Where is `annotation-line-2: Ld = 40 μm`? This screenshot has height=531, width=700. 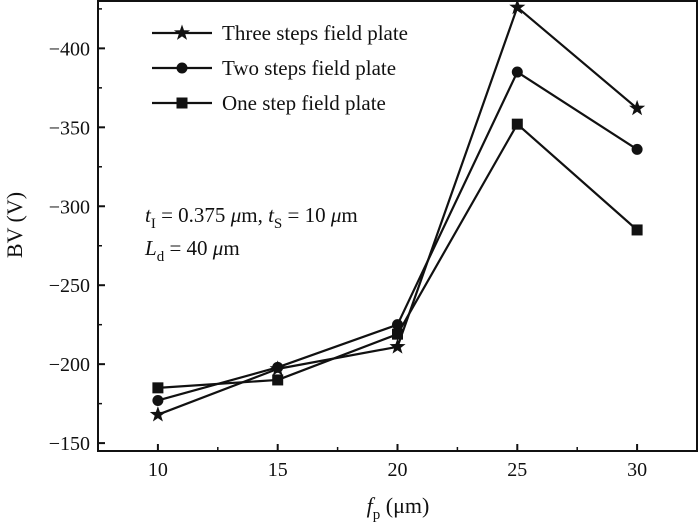
annotation-line-2: Ld = 40 μm is located at coordinates (192, 250).